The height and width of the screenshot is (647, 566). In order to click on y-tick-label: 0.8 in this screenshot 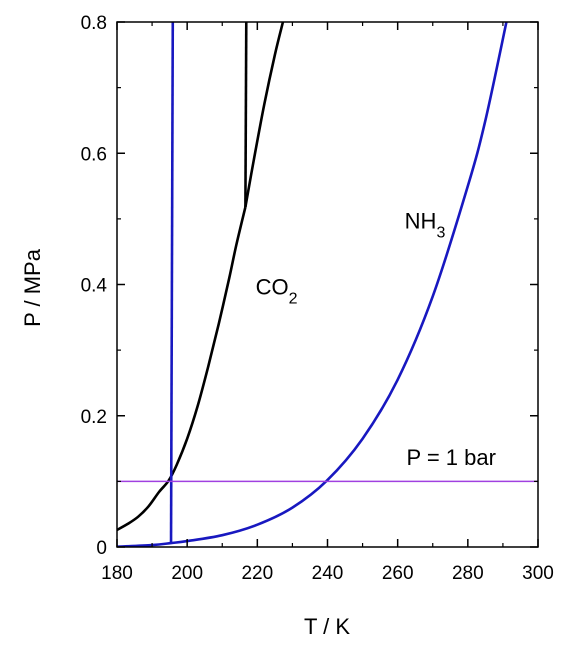, I will do `click(94, 23)`.